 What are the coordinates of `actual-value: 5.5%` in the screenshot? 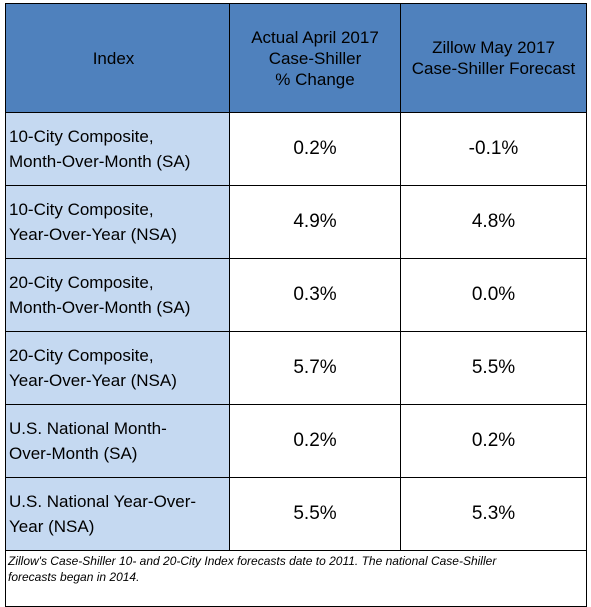 It's located at (315, 514).